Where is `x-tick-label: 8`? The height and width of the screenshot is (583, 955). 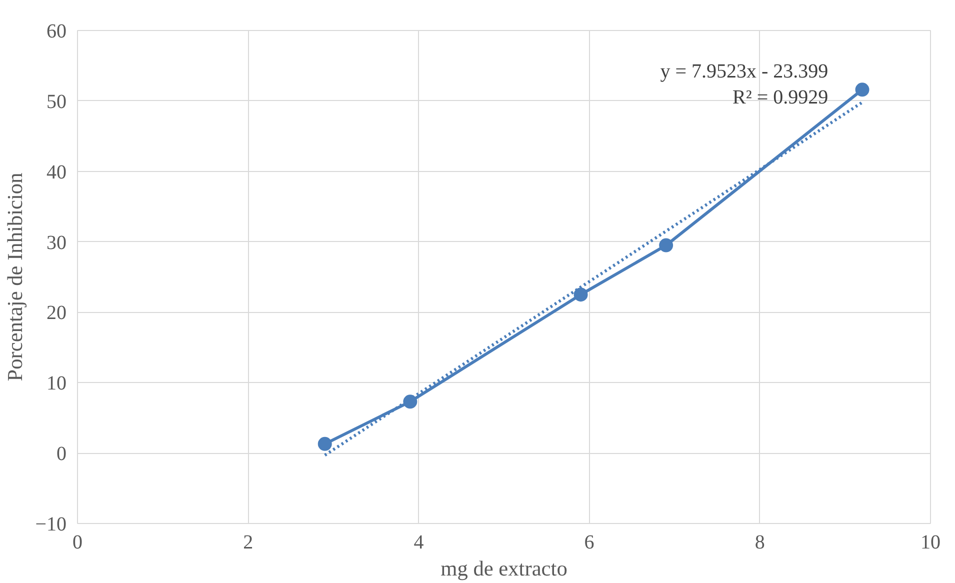
x-tick-label: 8 is located at coordinates (759, 543).